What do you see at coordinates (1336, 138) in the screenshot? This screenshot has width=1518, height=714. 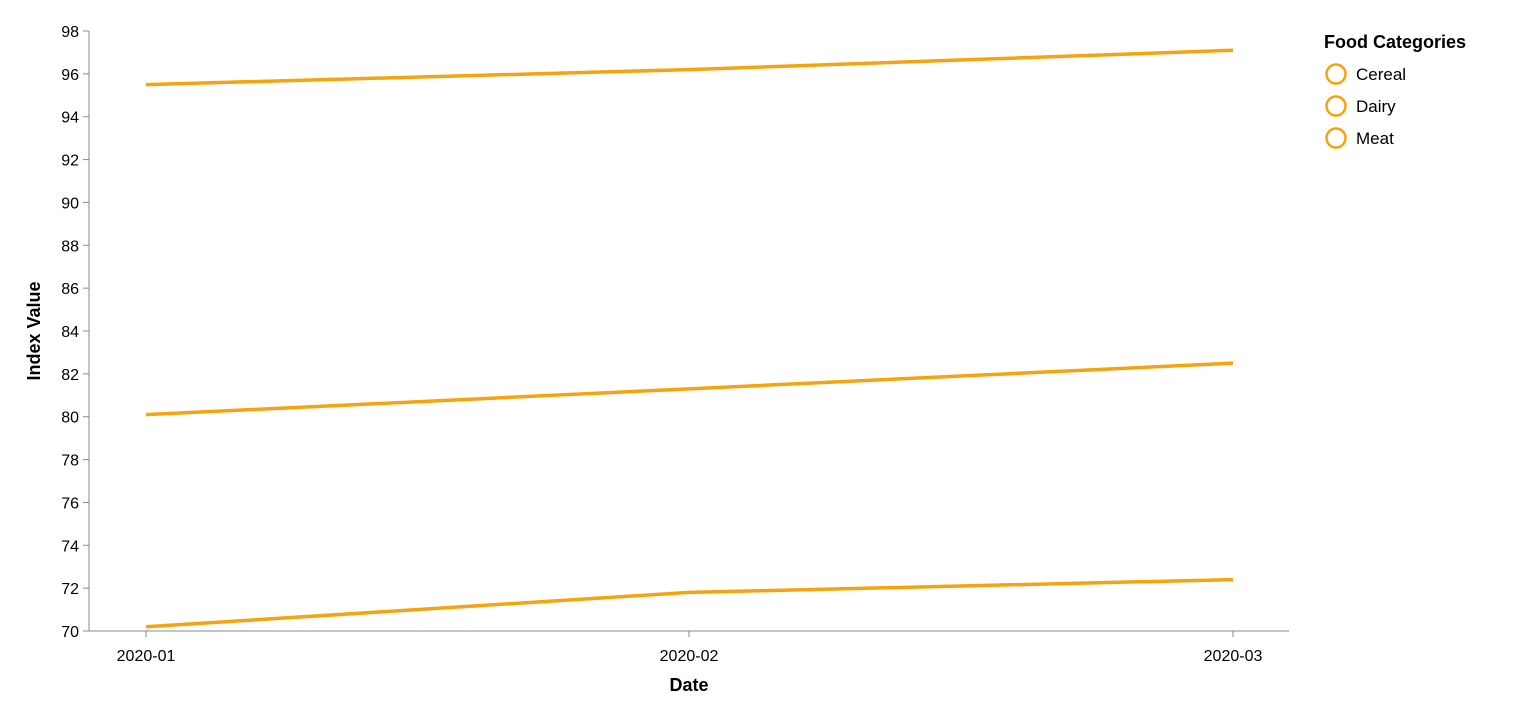 I see `legend-symbol-meat` at bounding box center [1336, 138].